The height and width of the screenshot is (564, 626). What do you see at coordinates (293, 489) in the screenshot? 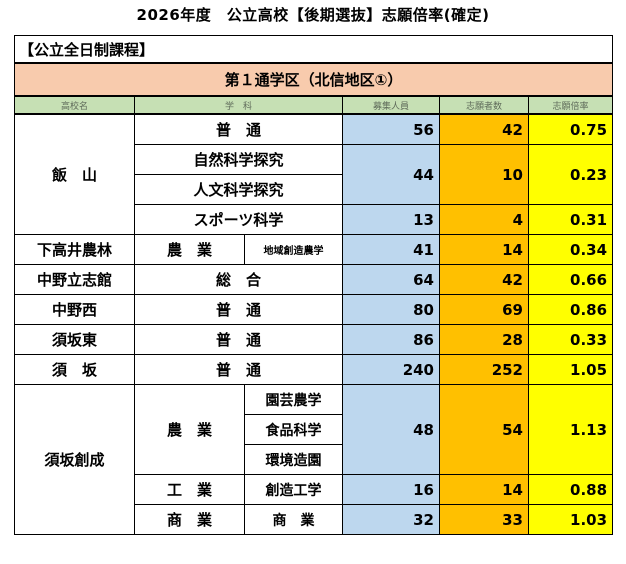
I see `course-cell: 創造工学` at bounding box center [293, 489].